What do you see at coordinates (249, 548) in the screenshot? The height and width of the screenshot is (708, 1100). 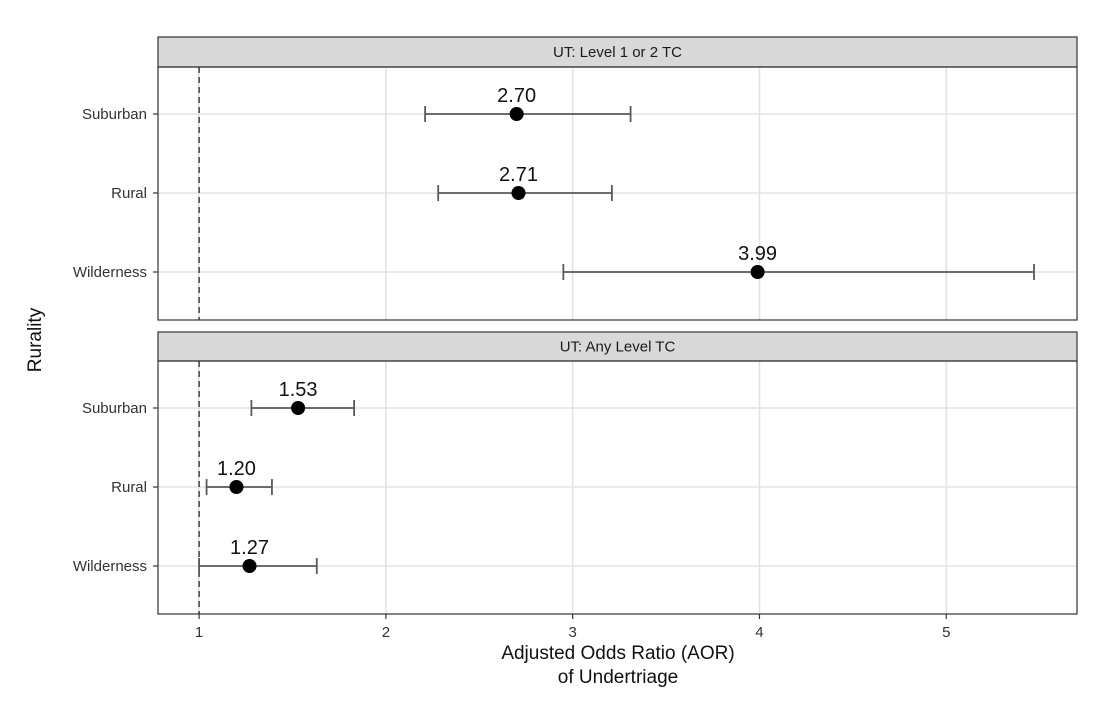 I see `data-label: 1.27` at bounding box center [249, 548].